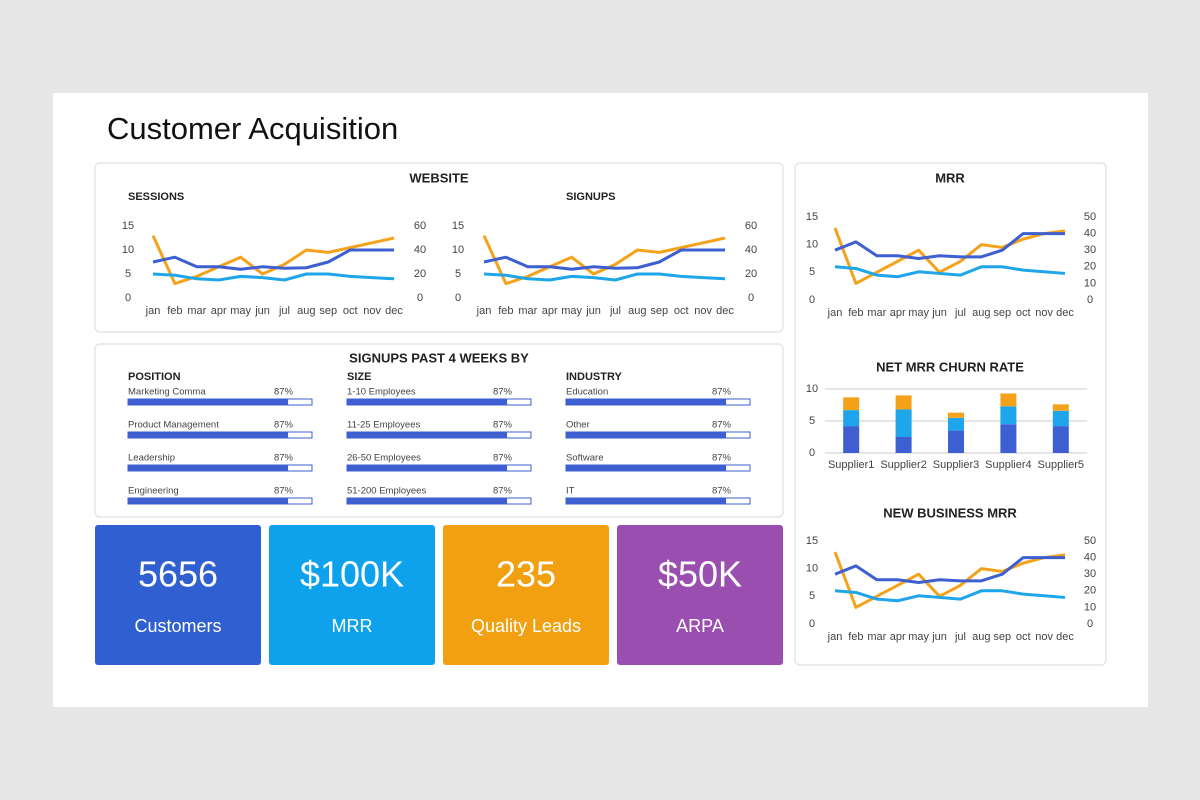 The width and height of the screenshot is (1200, 800). Describe the element at coordinates (851, 465) in the screenshot. I see `x-tick-label: Supplier1` at that location.